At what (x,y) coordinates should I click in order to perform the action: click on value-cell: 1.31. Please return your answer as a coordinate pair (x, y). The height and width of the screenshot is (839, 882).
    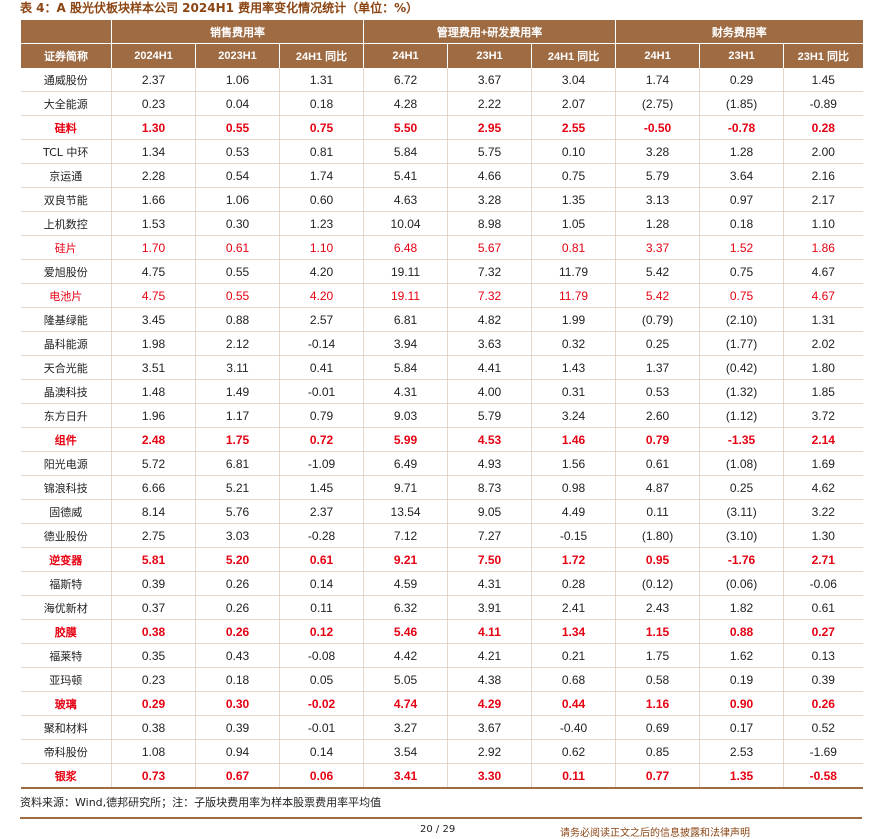
    Looking at the image, I should click on (823, 319).